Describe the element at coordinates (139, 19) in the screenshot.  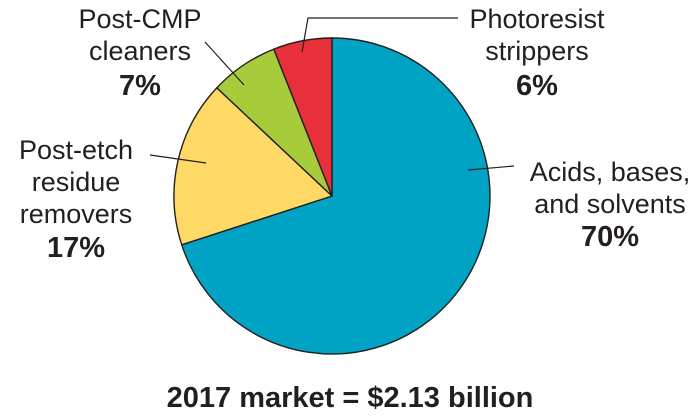
I see `slice-name-line: Post-CMP` at that location.